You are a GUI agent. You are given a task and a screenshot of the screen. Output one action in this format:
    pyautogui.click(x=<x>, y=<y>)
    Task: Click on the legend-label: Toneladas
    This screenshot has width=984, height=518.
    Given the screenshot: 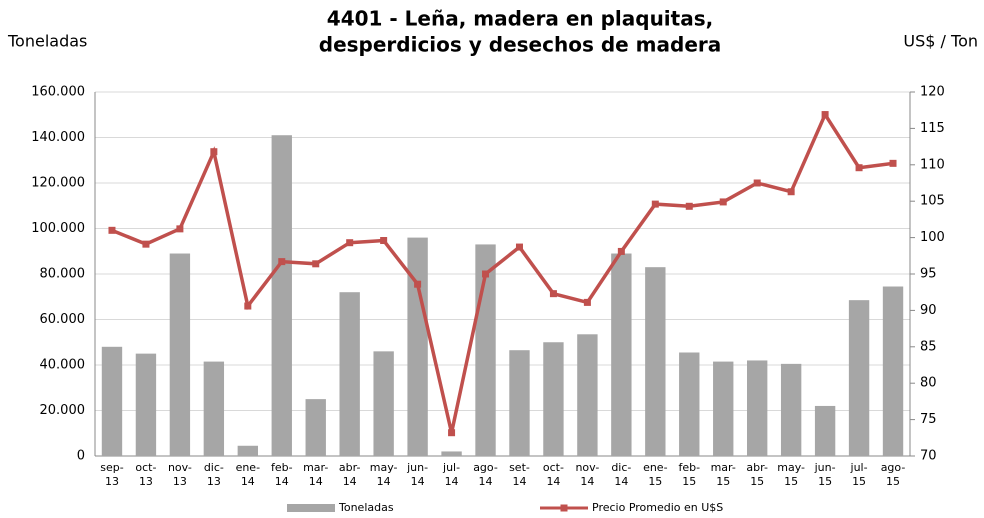 What is the action you would take?
    pyautogui.click(x=366, y=507)
    